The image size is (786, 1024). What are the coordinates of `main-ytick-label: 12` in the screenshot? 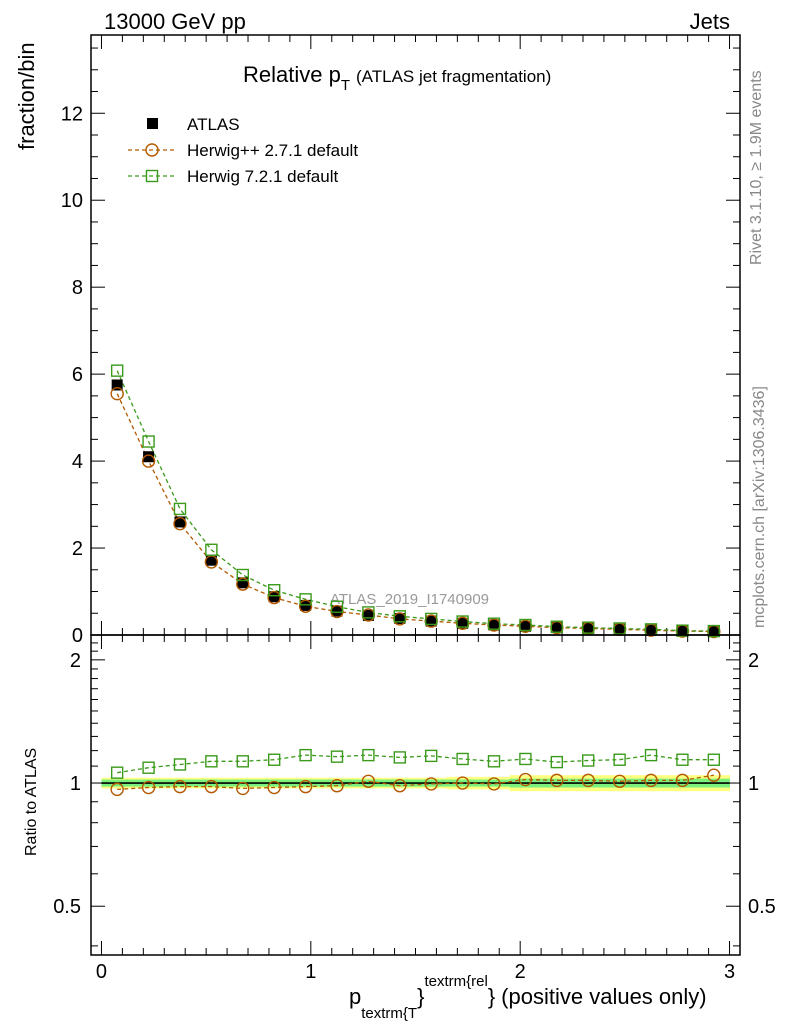 It's located at (72, 114).